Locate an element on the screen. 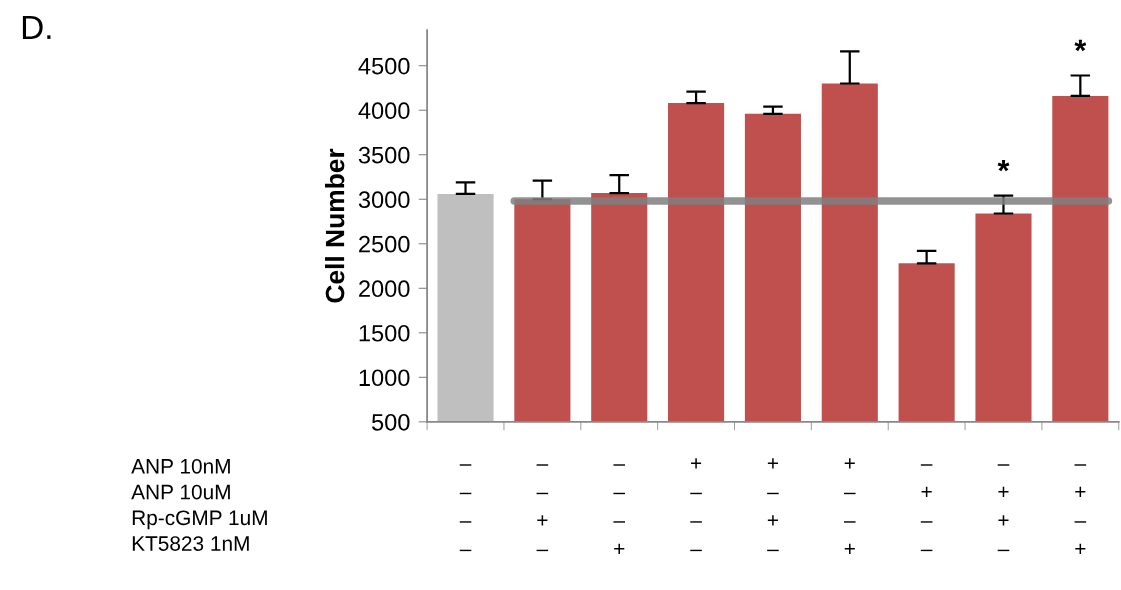  category-label: + – – + is located at coordinates (849, 506).